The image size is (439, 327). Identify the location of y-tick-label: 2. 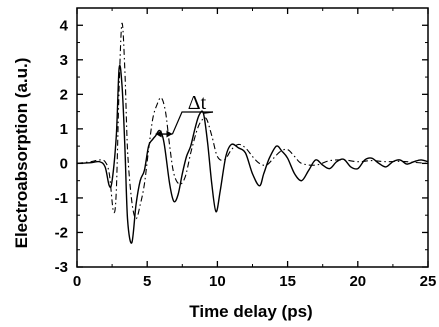
(64, 94).